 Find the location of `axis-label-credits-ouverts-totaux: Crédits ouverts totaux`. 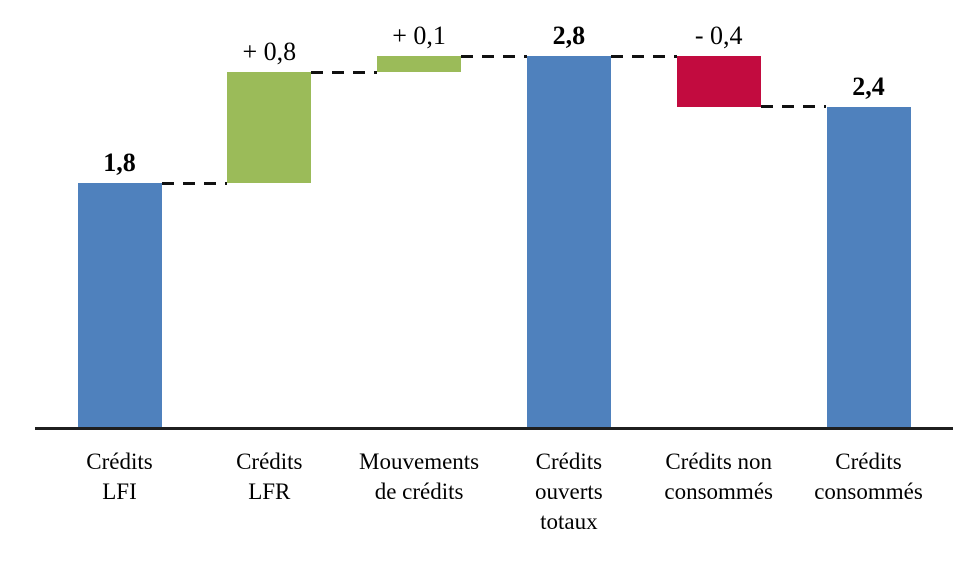

axis-label-credits-ouverts-totaux: Crédits ouverts totaux is located at coordinates (569, 492).